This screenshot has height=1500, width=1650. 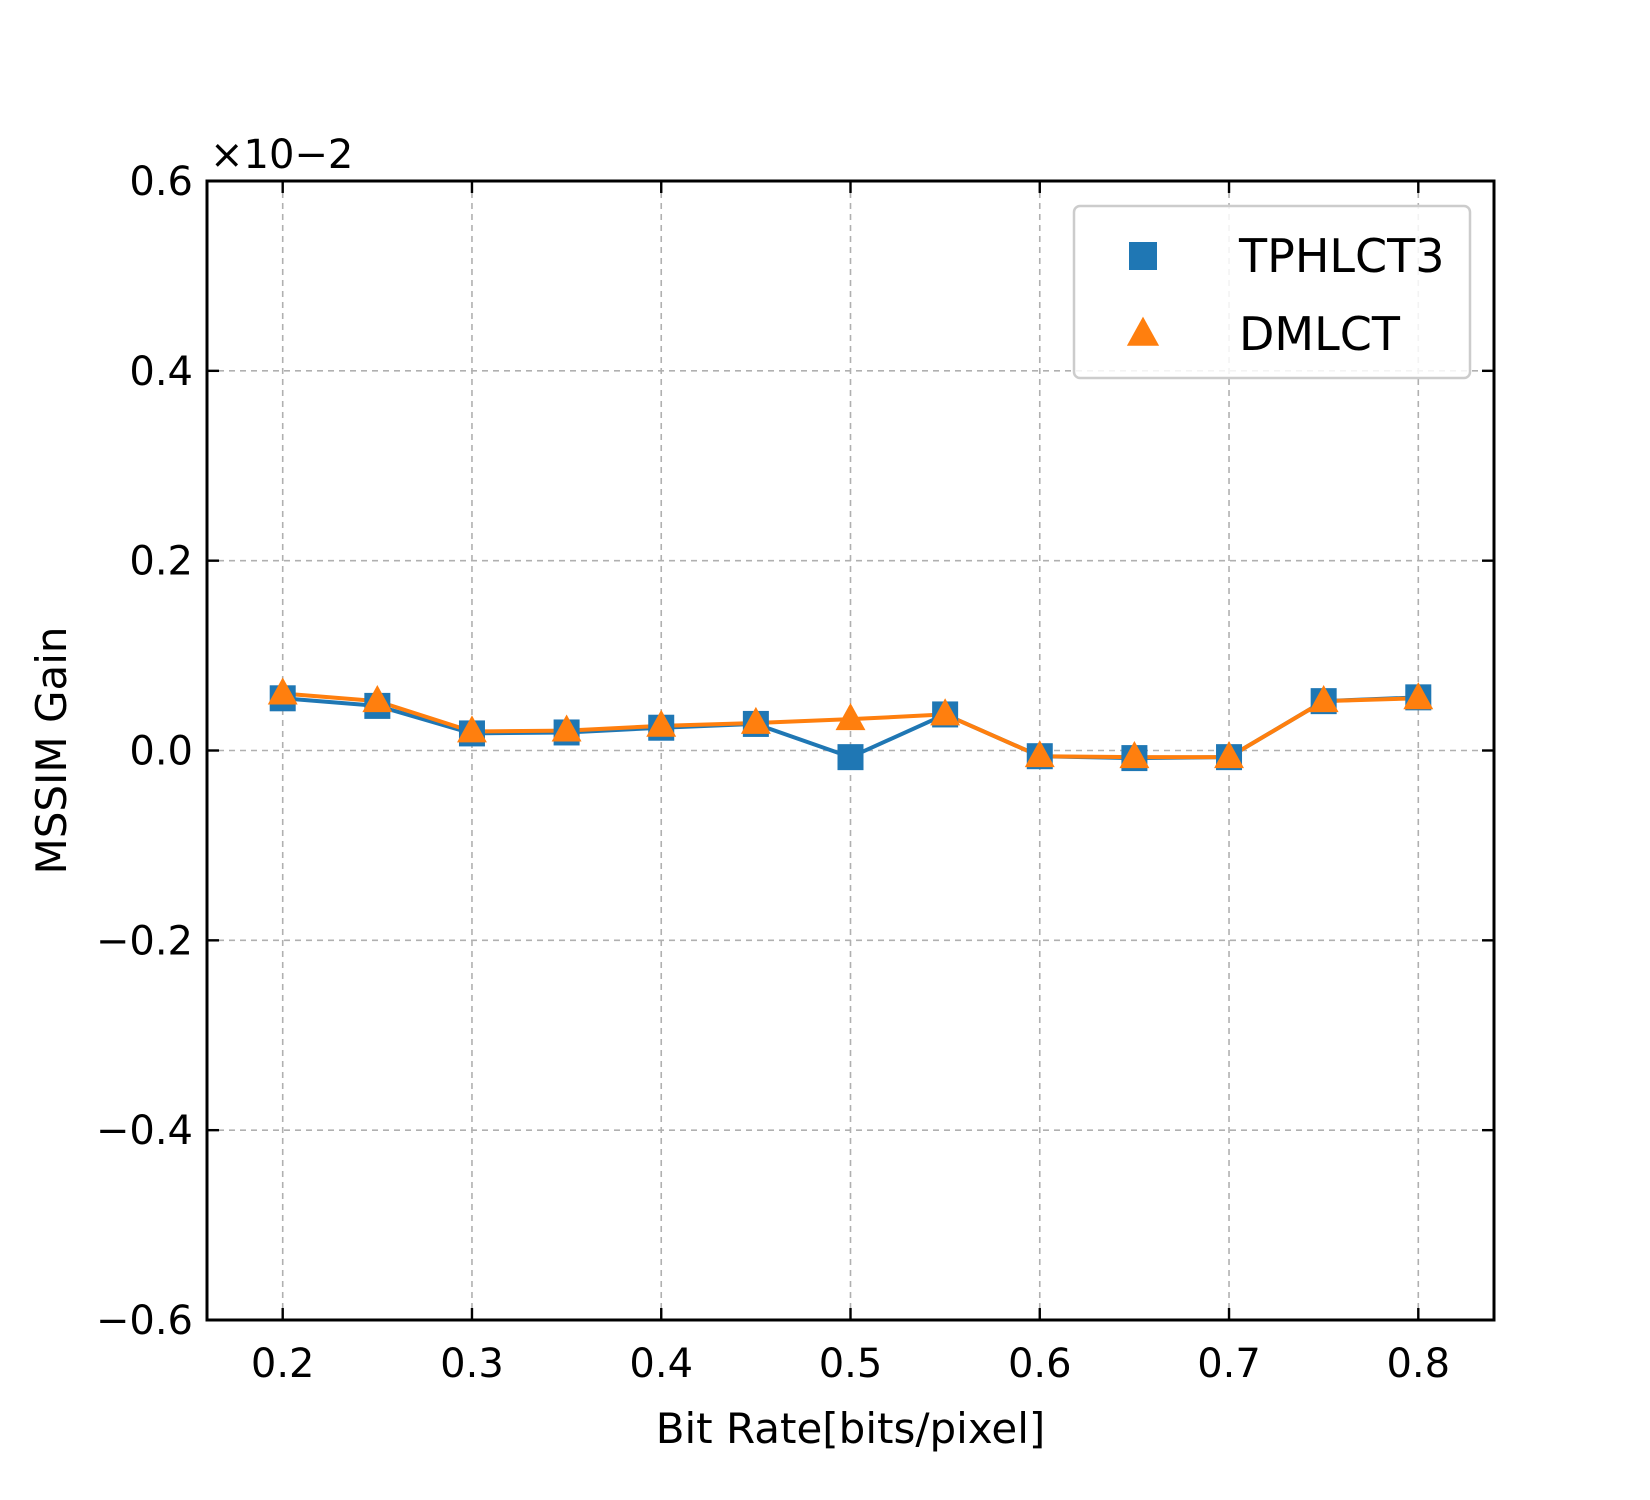 What do you see at coordinates (472, 1364) in the screenshot?
I see `x-tick-label: 0.3` at bounding box center [472, 1364].